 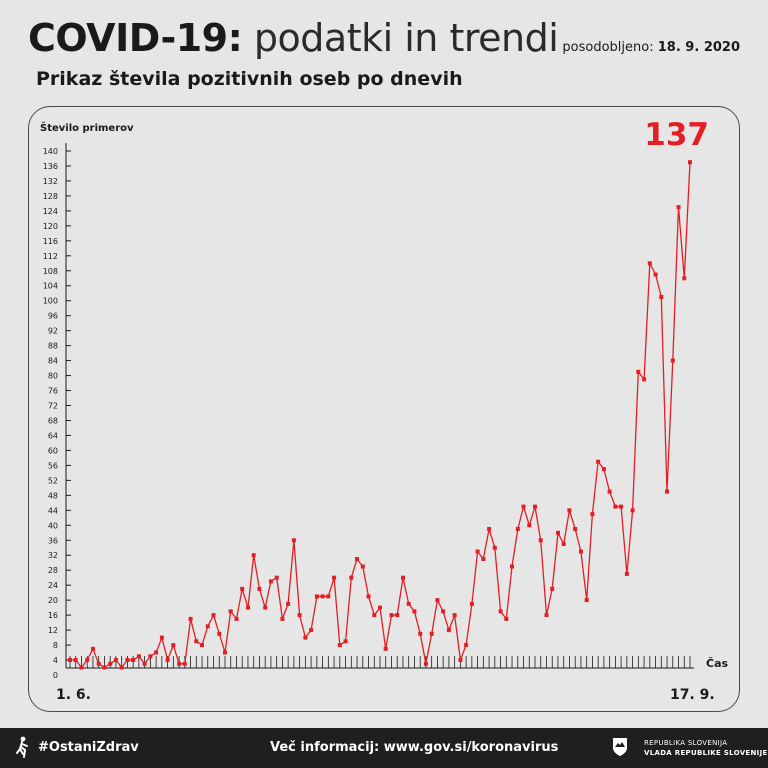 What do you see at coordinates (53, 316) in the screenshot?
I see `y-tick-label: 96` at bounding box center [53, 316].